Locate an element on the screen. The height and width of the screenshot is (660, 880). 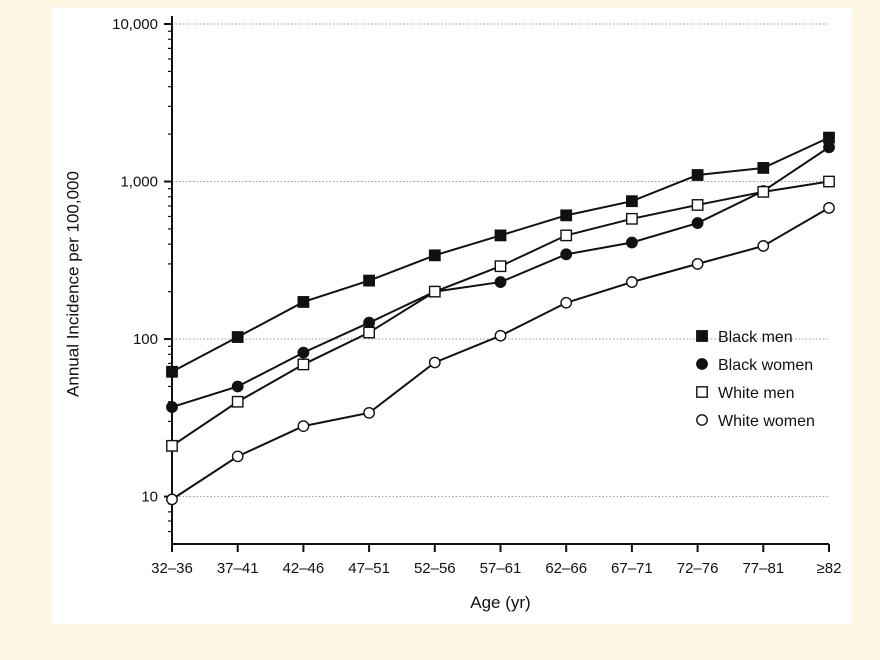
legend: Black men Black women White men White women is located at coordinates (755, 379).